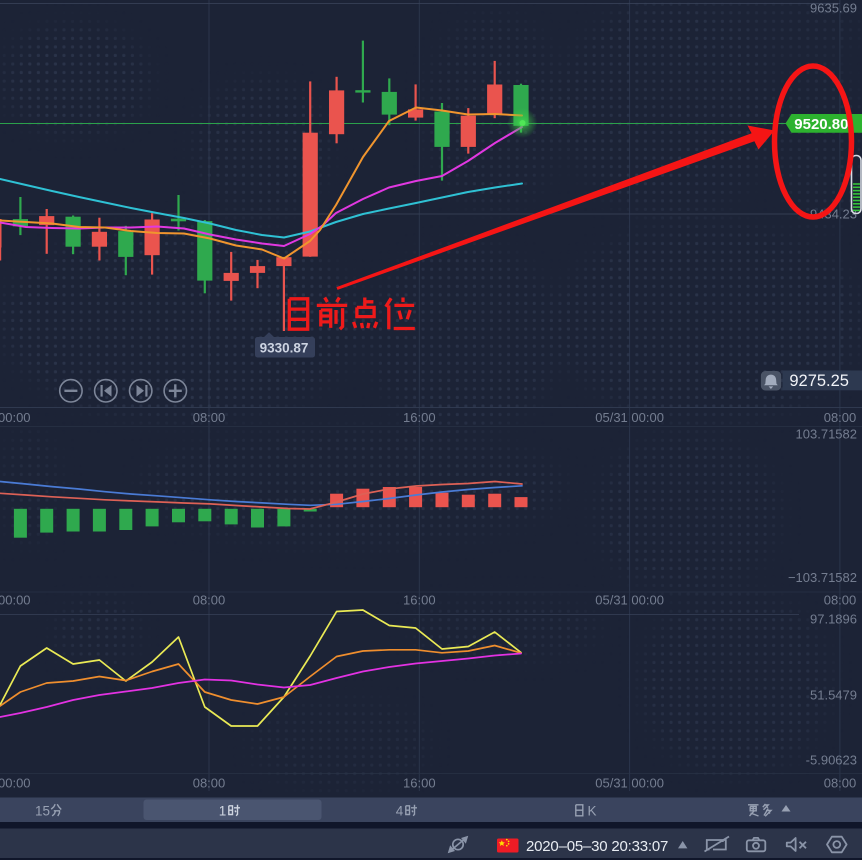 The width and height of the screenshot is (862, 860). Describe the element at coordinates (591, 811) in the screenshot. I see `svg-text: K` at that location.